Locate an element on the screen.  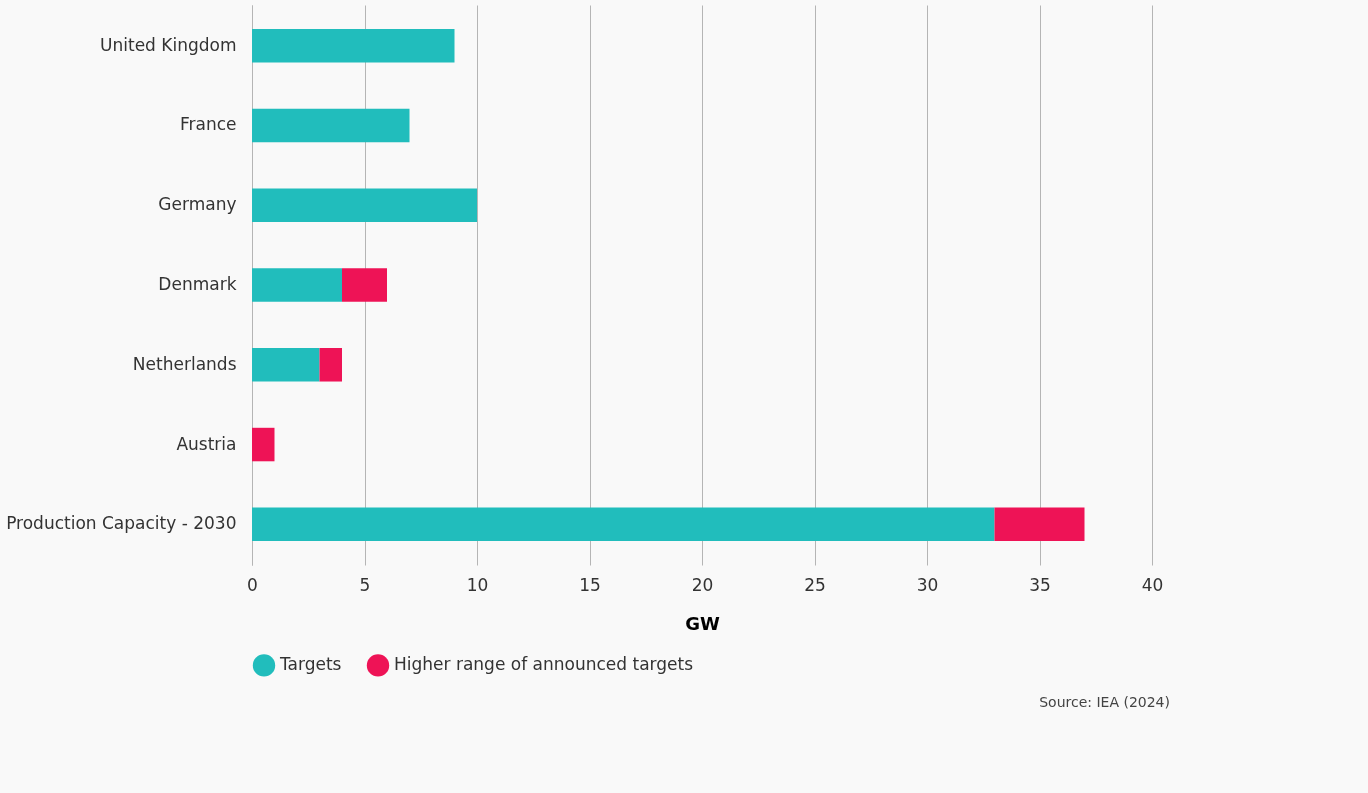
x-tick-label: 20 is located at coordinates (702, 584).